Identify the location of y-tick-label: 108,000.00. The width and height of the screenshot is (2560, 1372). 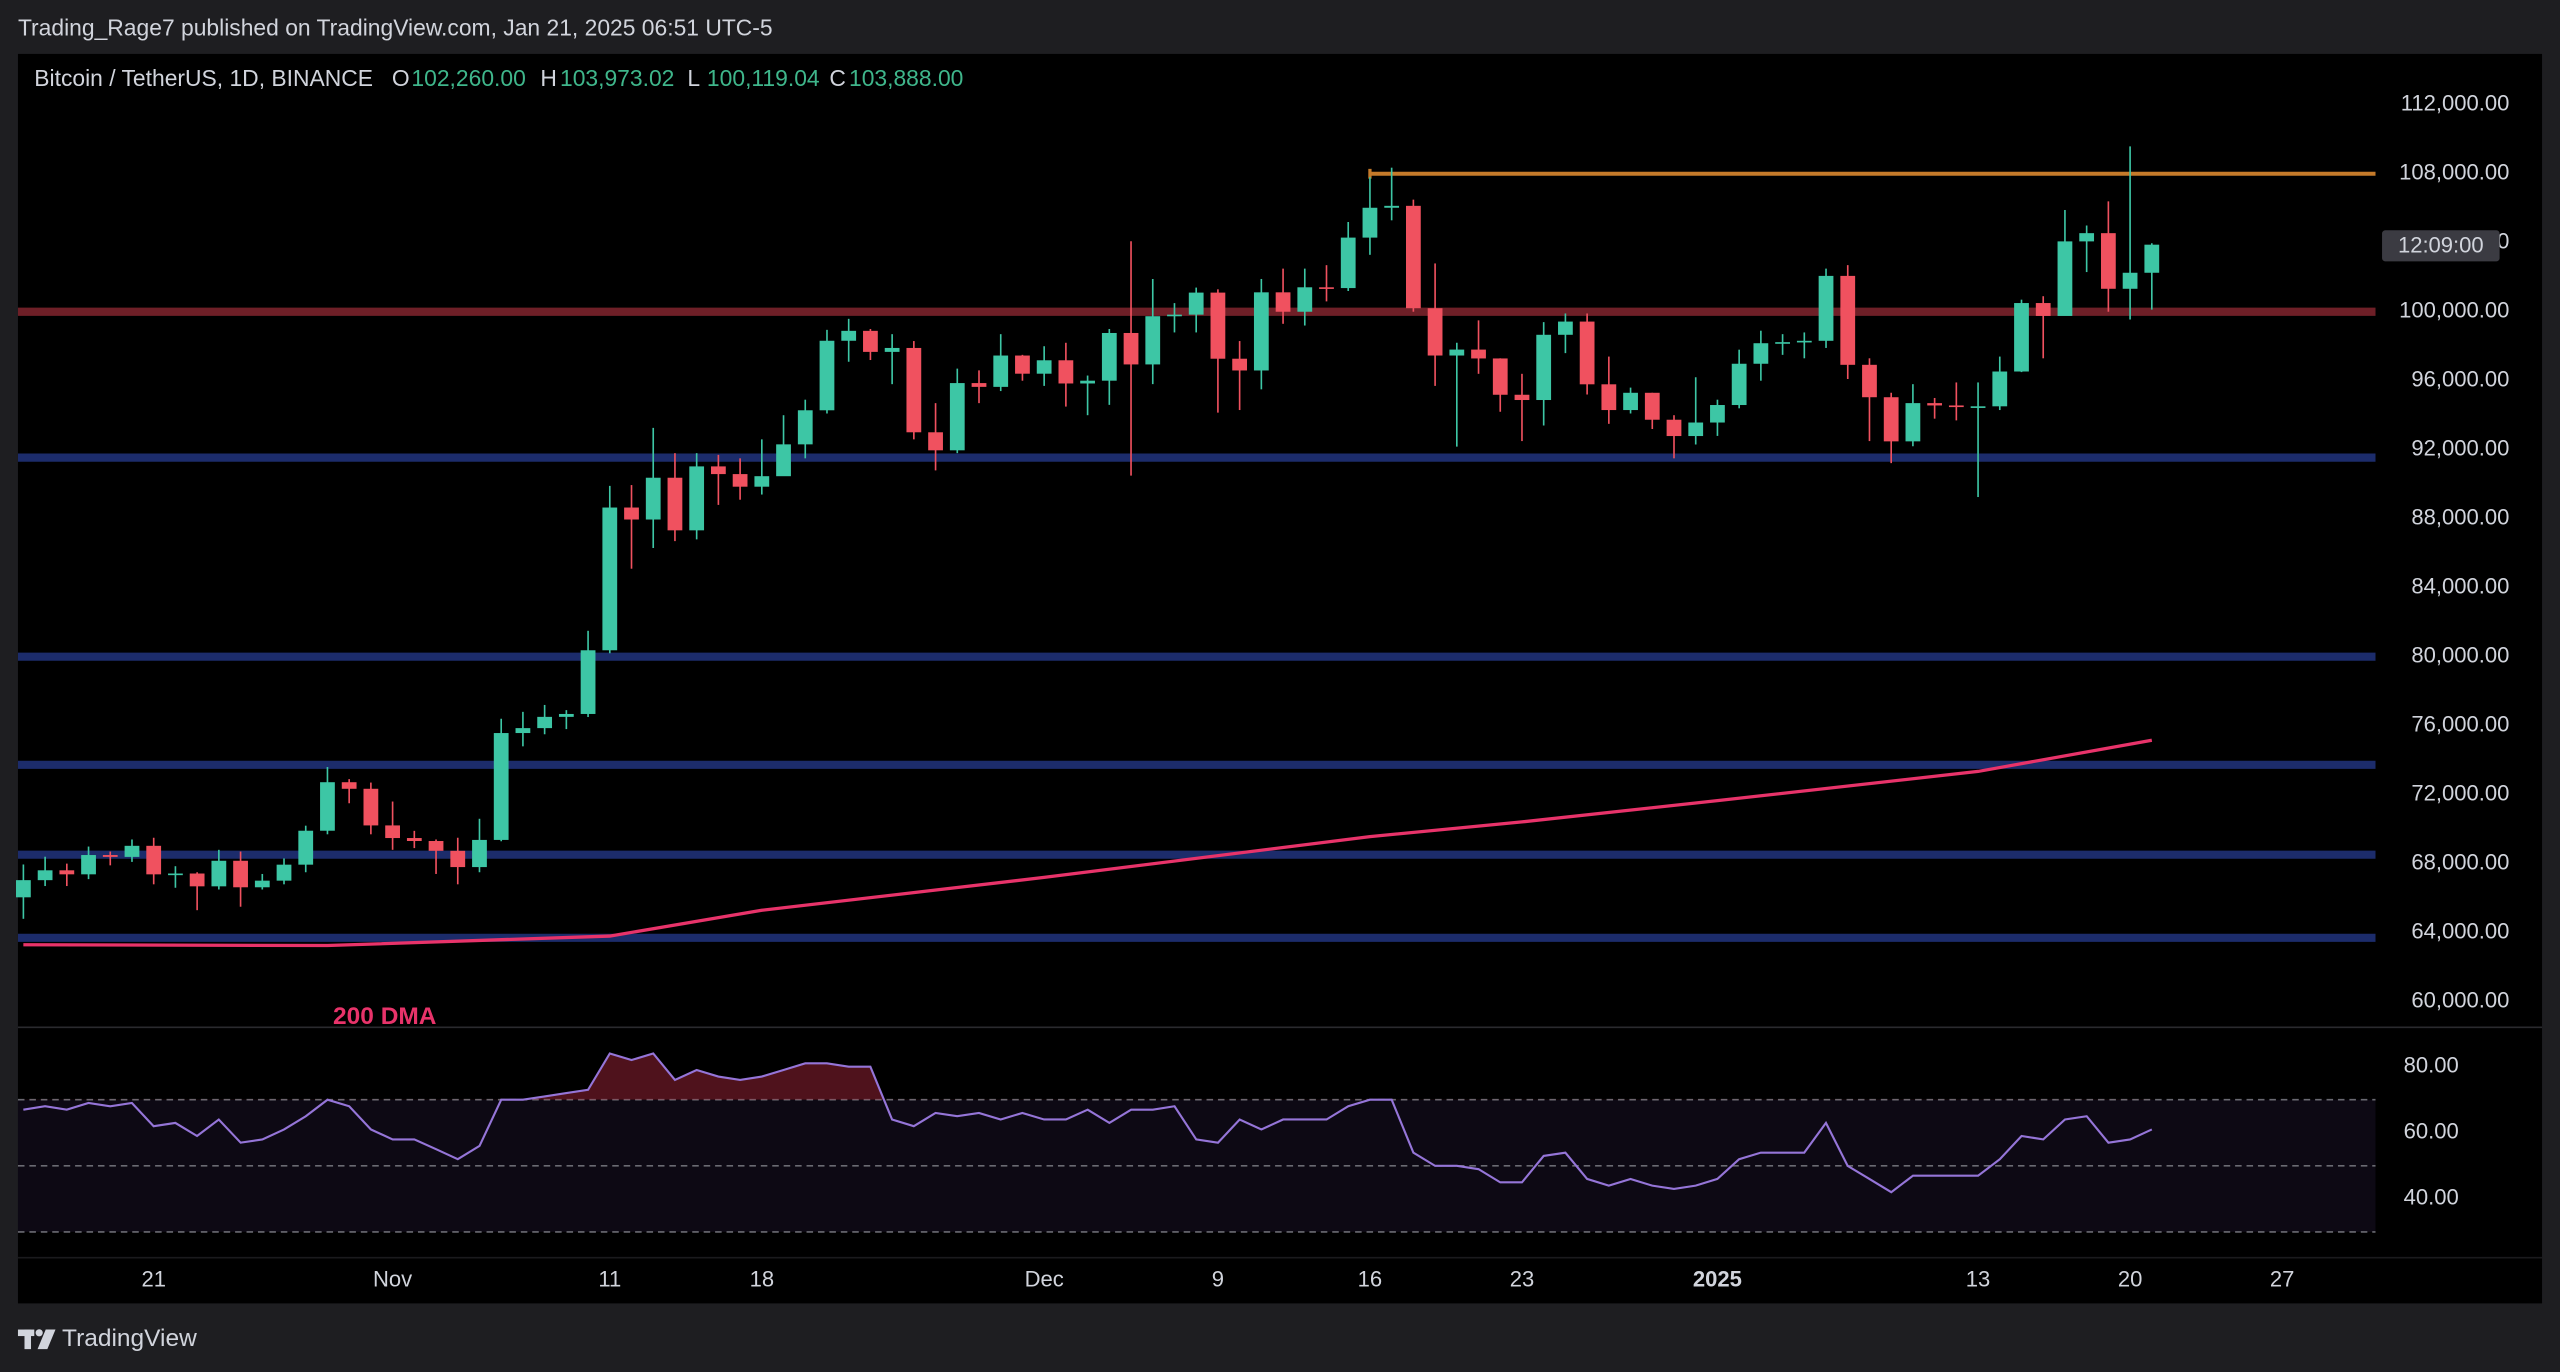
(2454, 172).